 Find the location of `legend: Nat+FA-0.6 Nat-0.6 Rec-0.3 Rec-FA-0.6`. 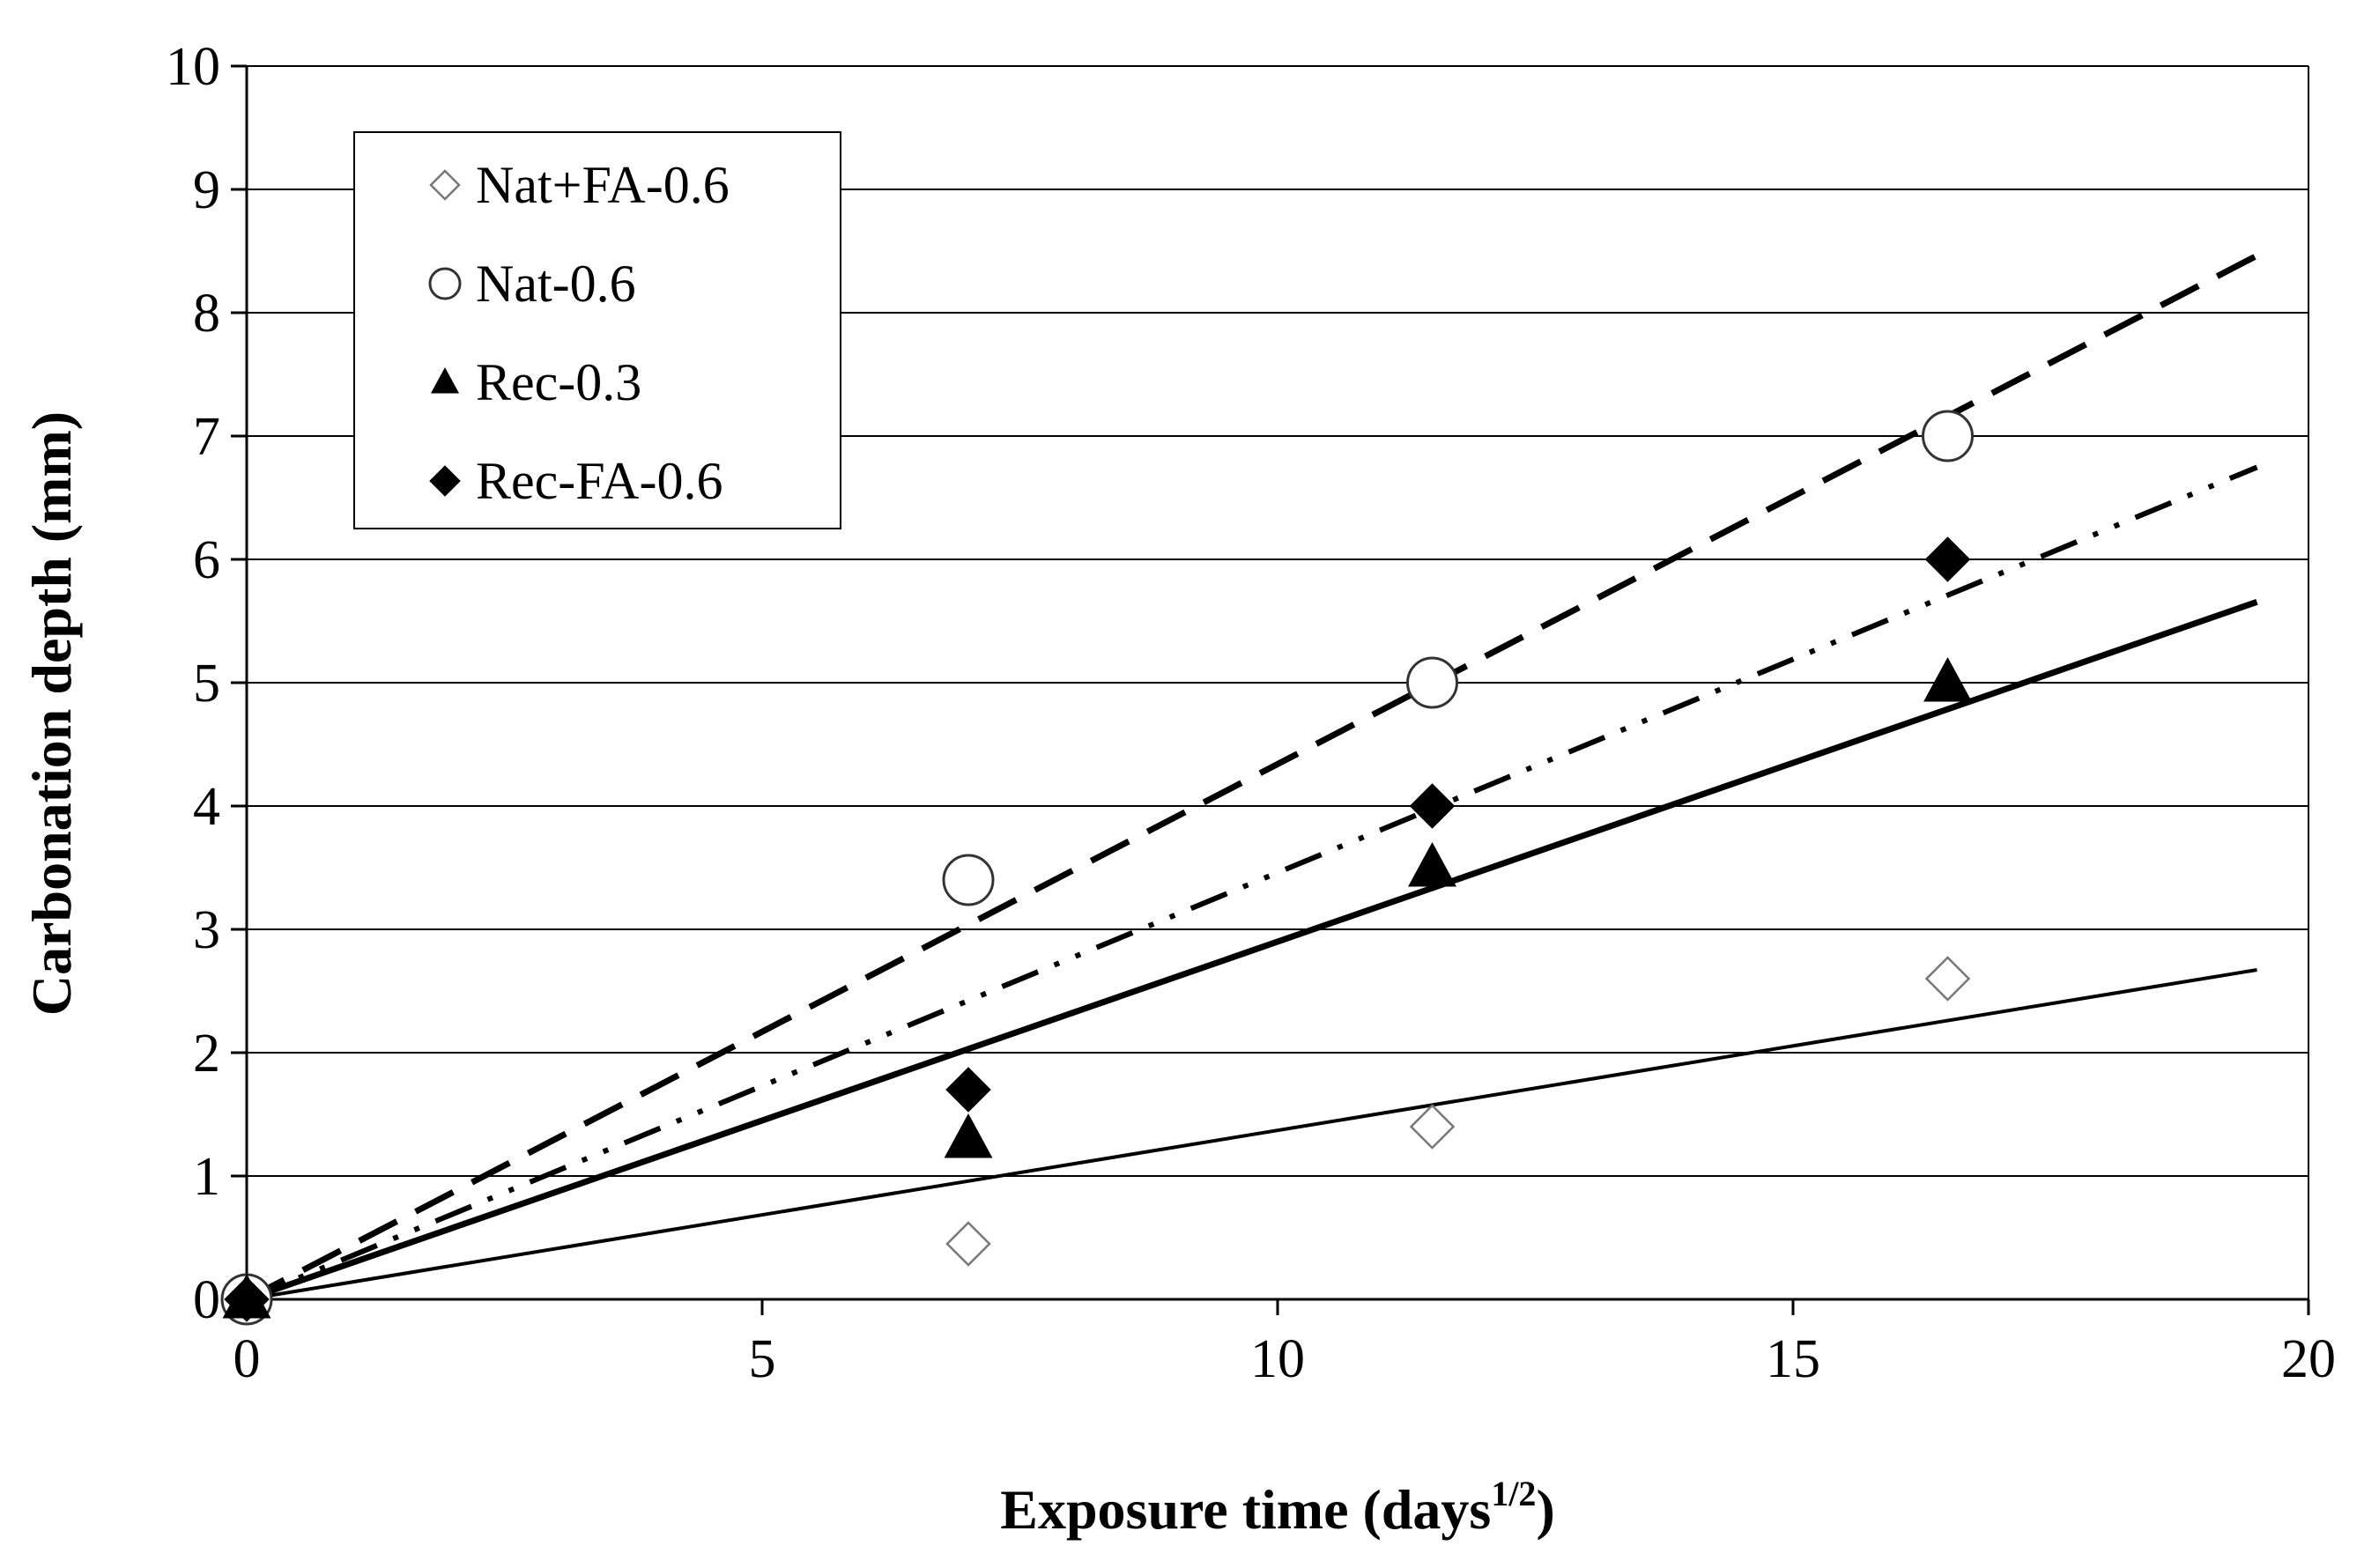

legend: Nat+FA-0.6 Nat-0.6 Rec-0.3 Rec-FA-0.6 is located at coordinates (597, 330).